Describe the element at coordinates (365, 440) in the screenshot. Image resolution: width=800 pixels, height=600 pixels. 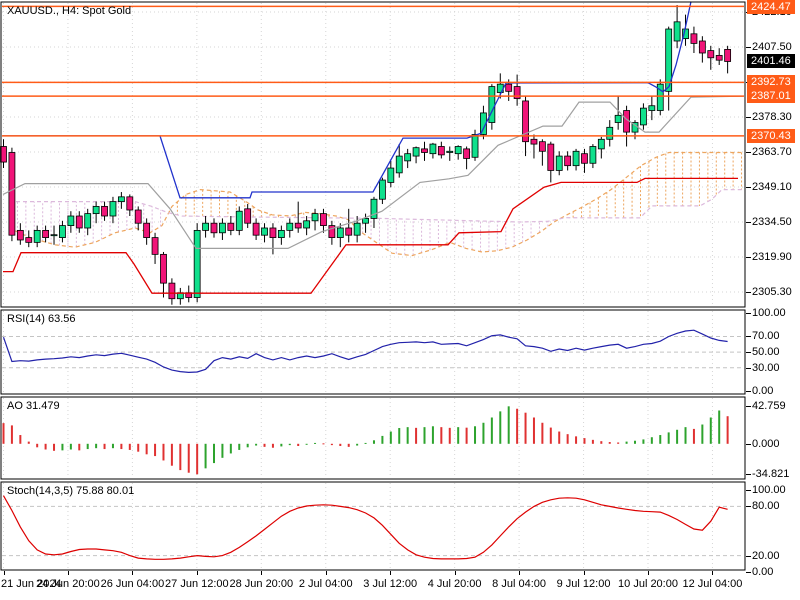
I see `ao-histogram` at that location.